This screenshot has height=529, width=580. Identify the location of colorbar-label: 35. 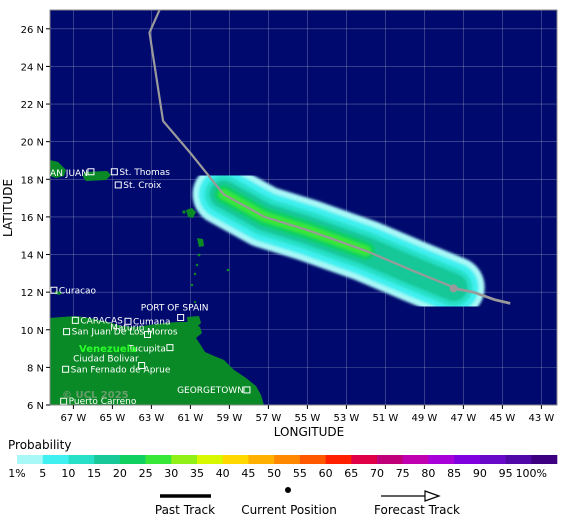
(197, 473).